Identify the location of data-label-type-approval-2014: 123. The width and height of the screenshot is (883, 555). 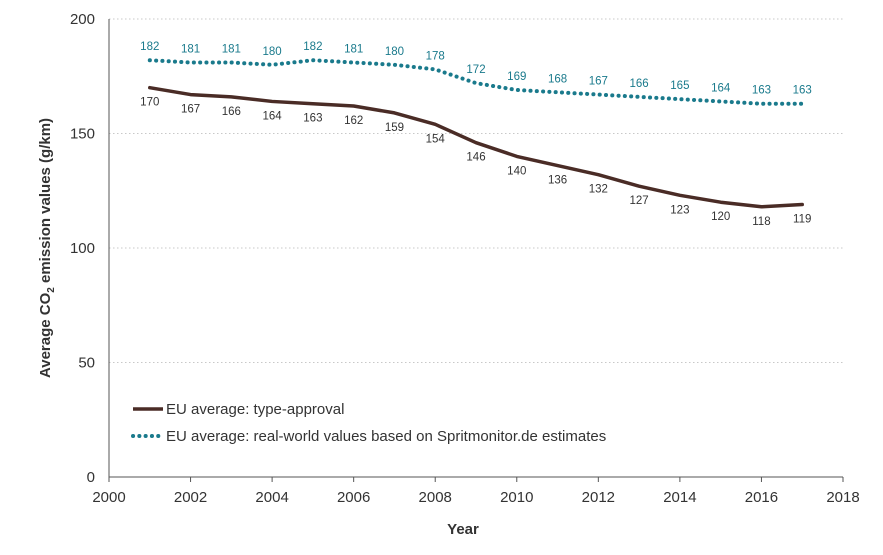
(679, 210).